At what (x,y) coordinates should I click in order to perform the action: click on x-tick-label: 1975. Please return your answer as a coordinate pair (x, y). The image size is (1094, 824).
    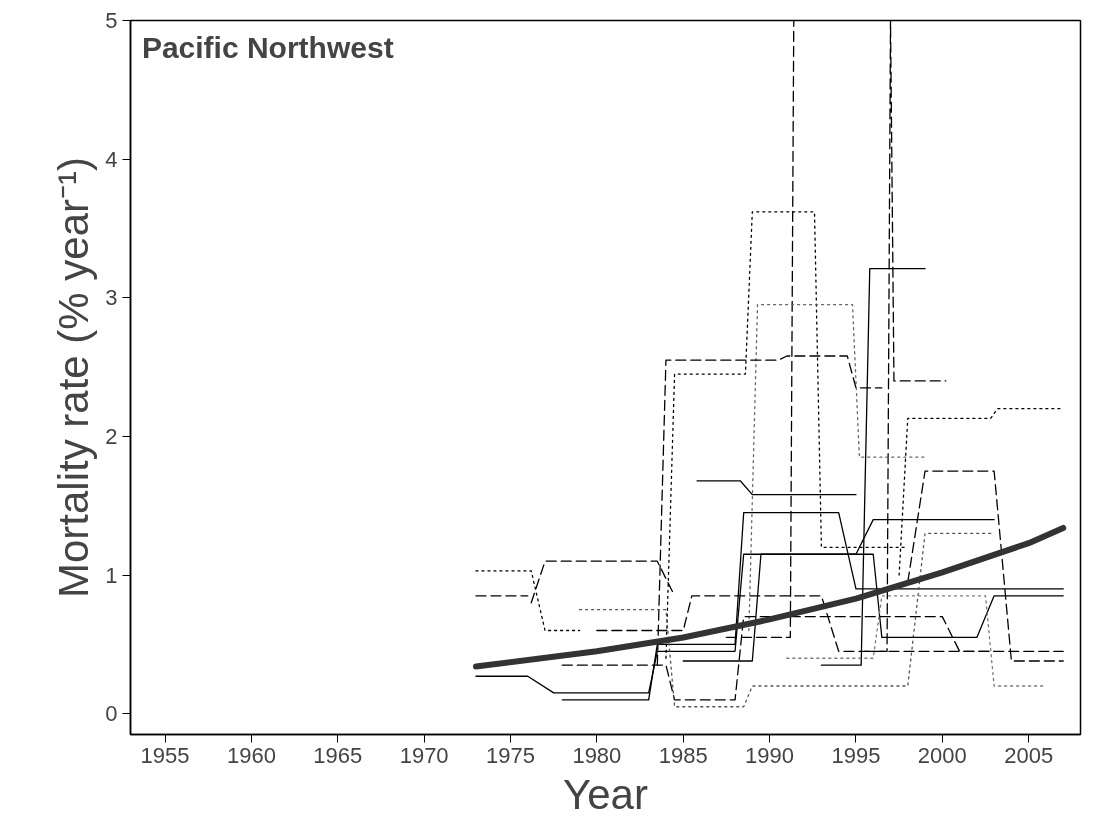
    Looking at the image, I should click on (510, 755).